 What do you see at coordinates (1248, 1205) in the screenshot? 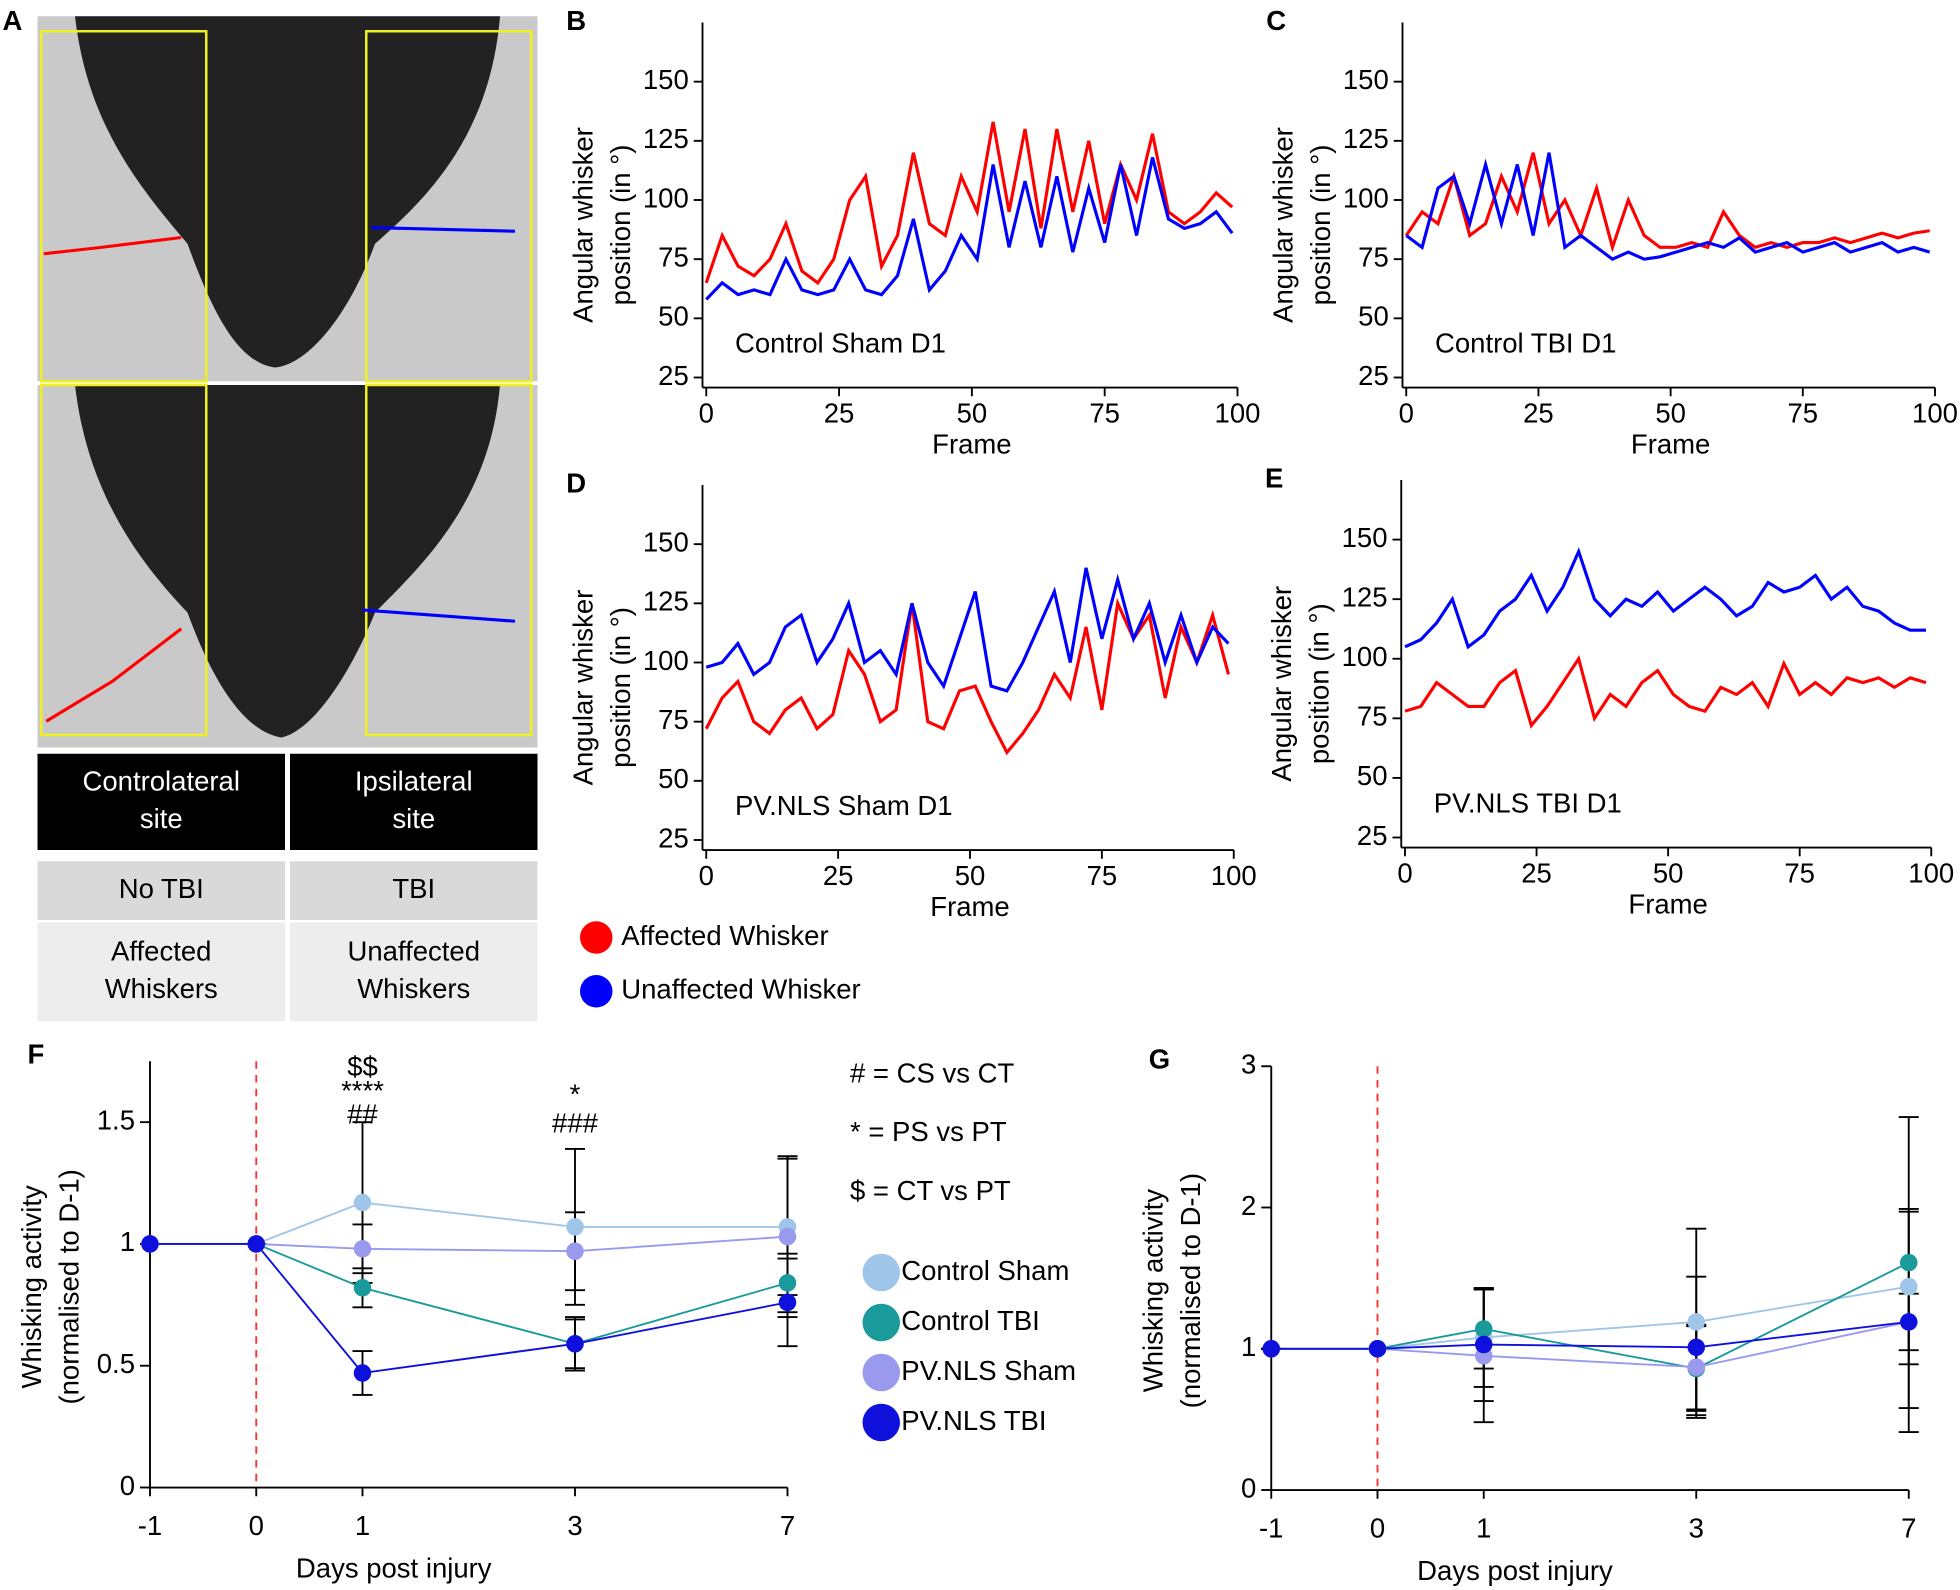
I see `y-tick-label: 2` at bounding box center [1248, 1205].